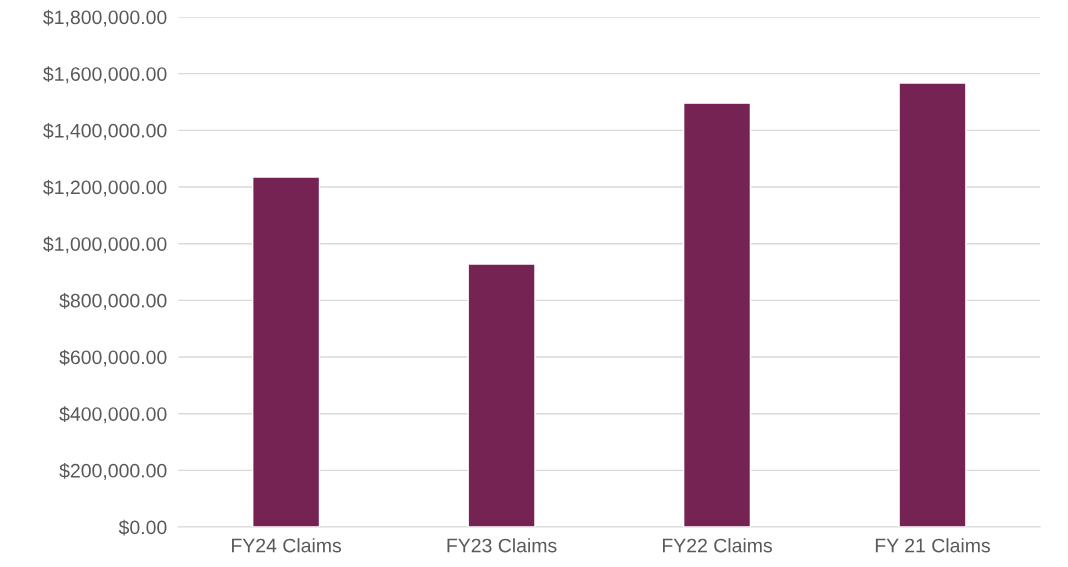 Image resolution: width=1068 pixels, height=567 pixels. What do you see at coordinates (105, 75) in the screenshot?
I see `y-tick-label: $1,600,000.00` at bounding box center [105, 75].